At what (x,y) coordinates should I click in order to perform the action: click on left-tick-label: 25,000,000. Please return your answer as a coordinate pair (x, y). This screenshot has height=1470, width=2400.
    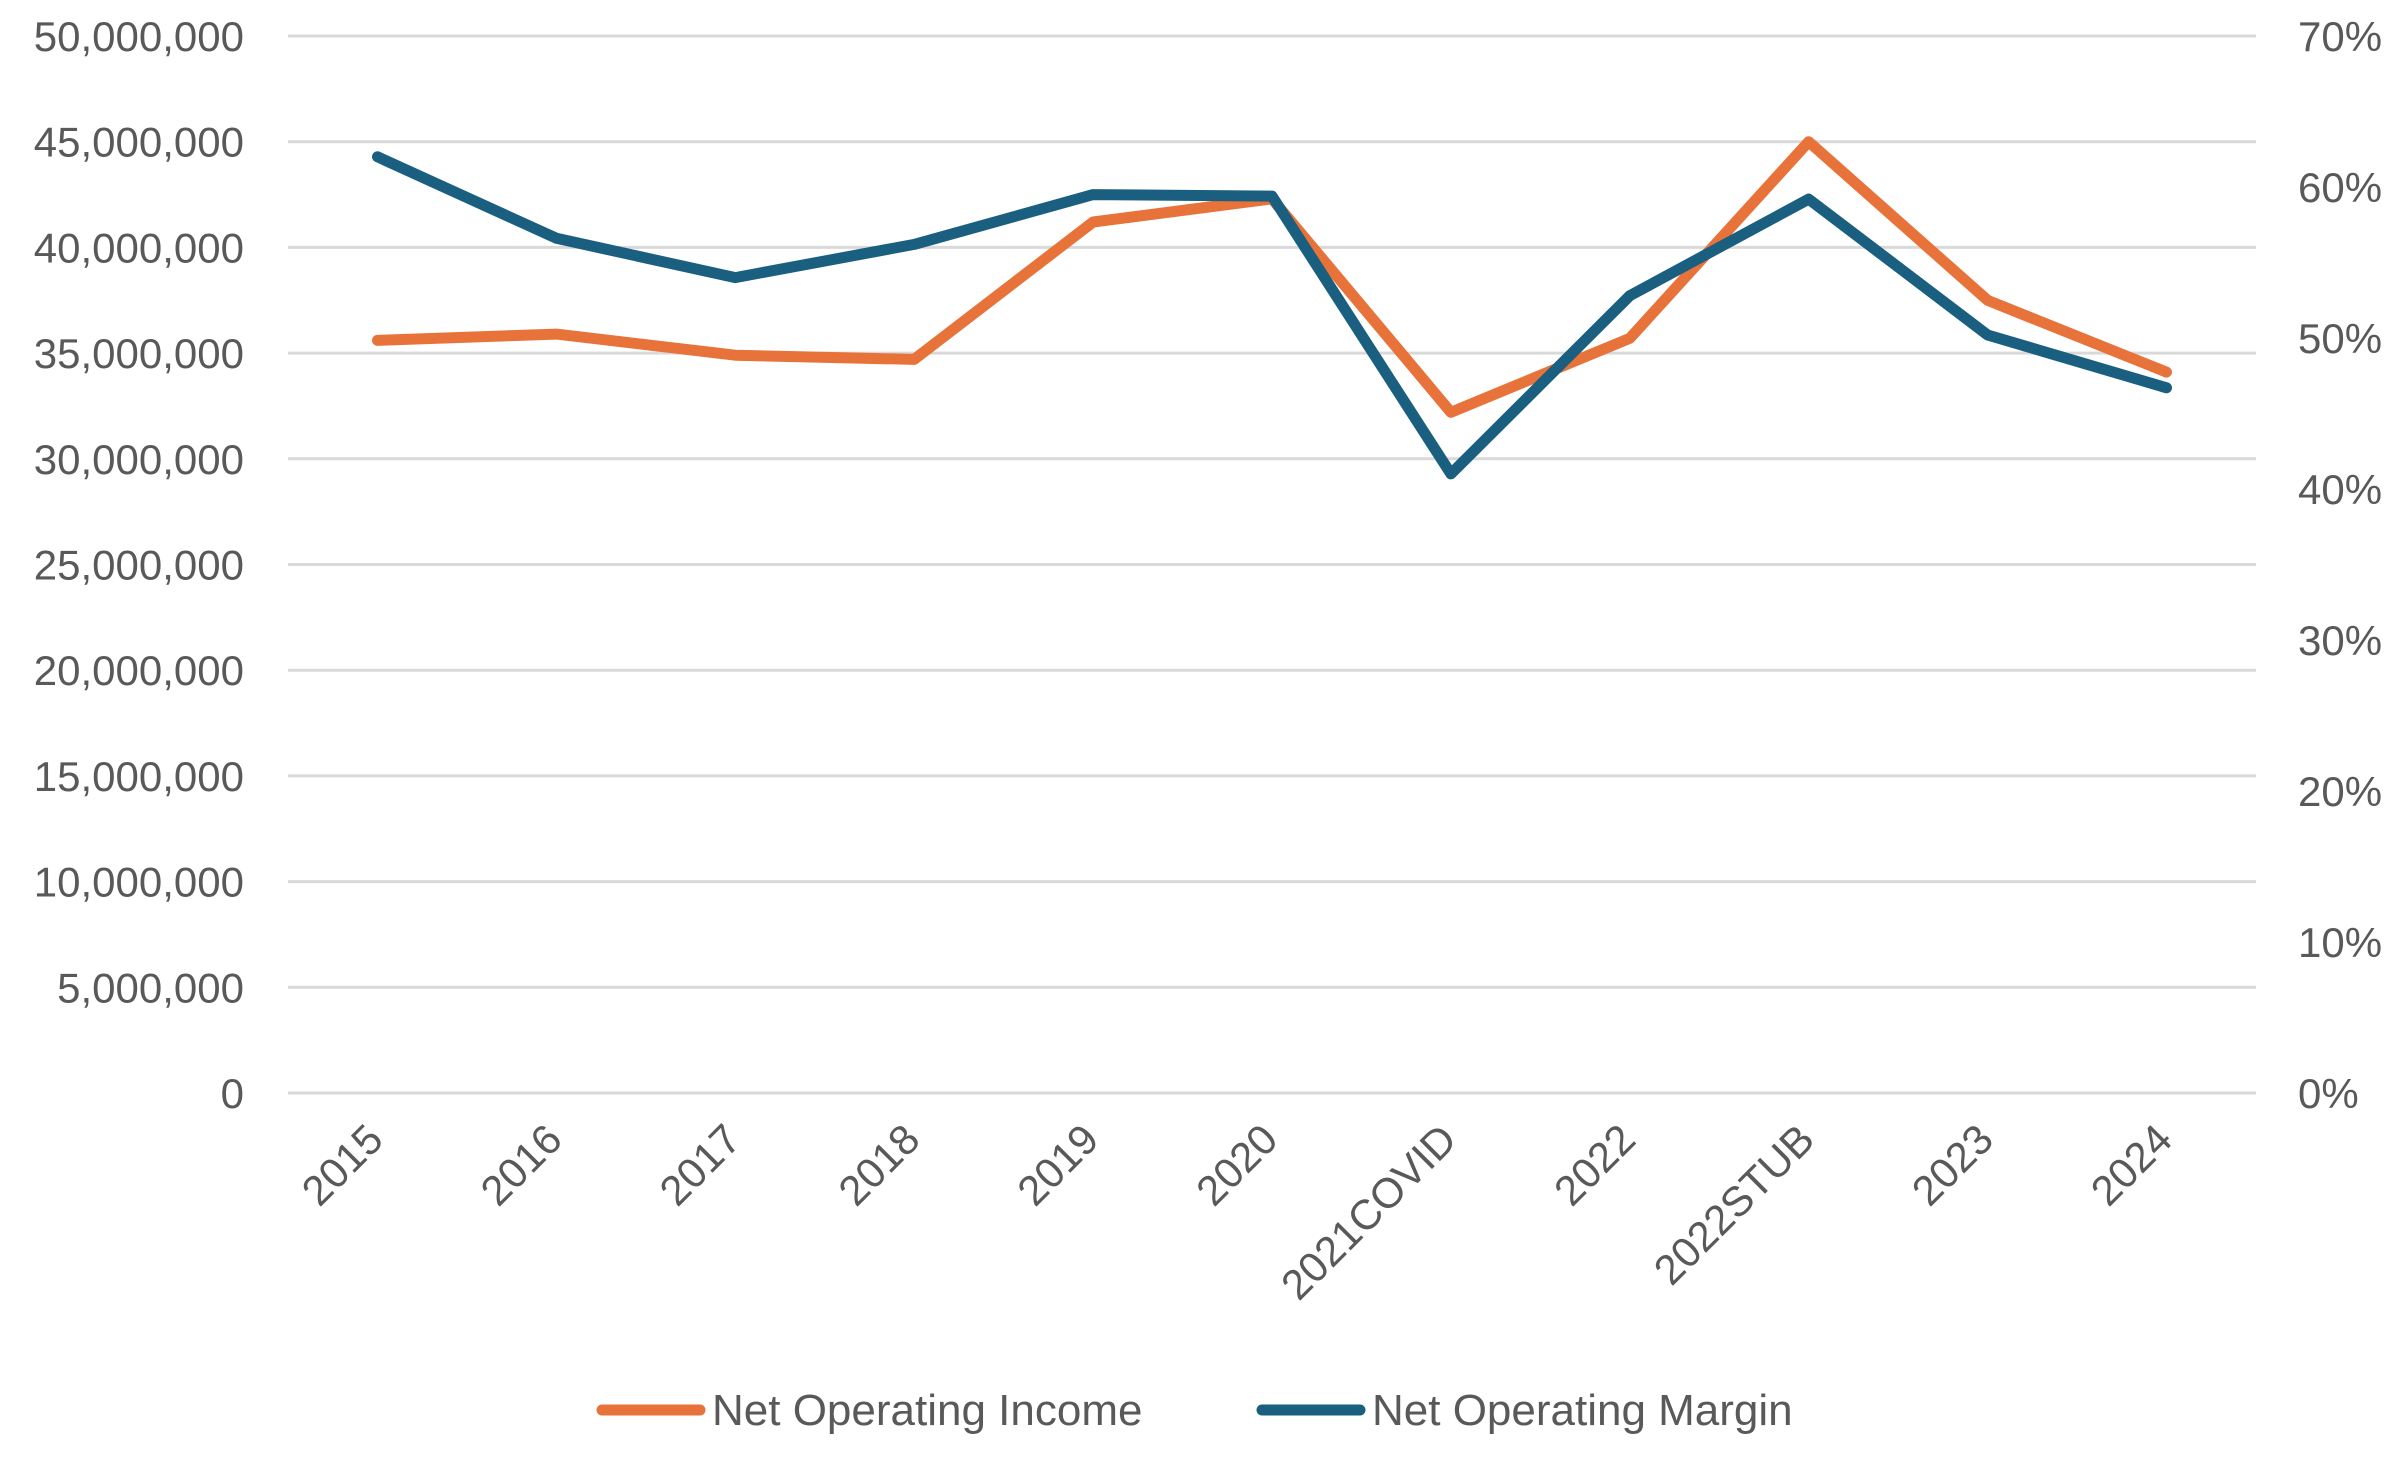
    Looking at the image, I should click on (139, 565).